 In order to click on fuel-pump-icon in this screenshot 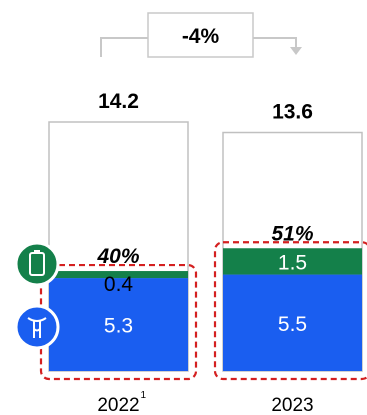, I will do `click(37, 327)`.